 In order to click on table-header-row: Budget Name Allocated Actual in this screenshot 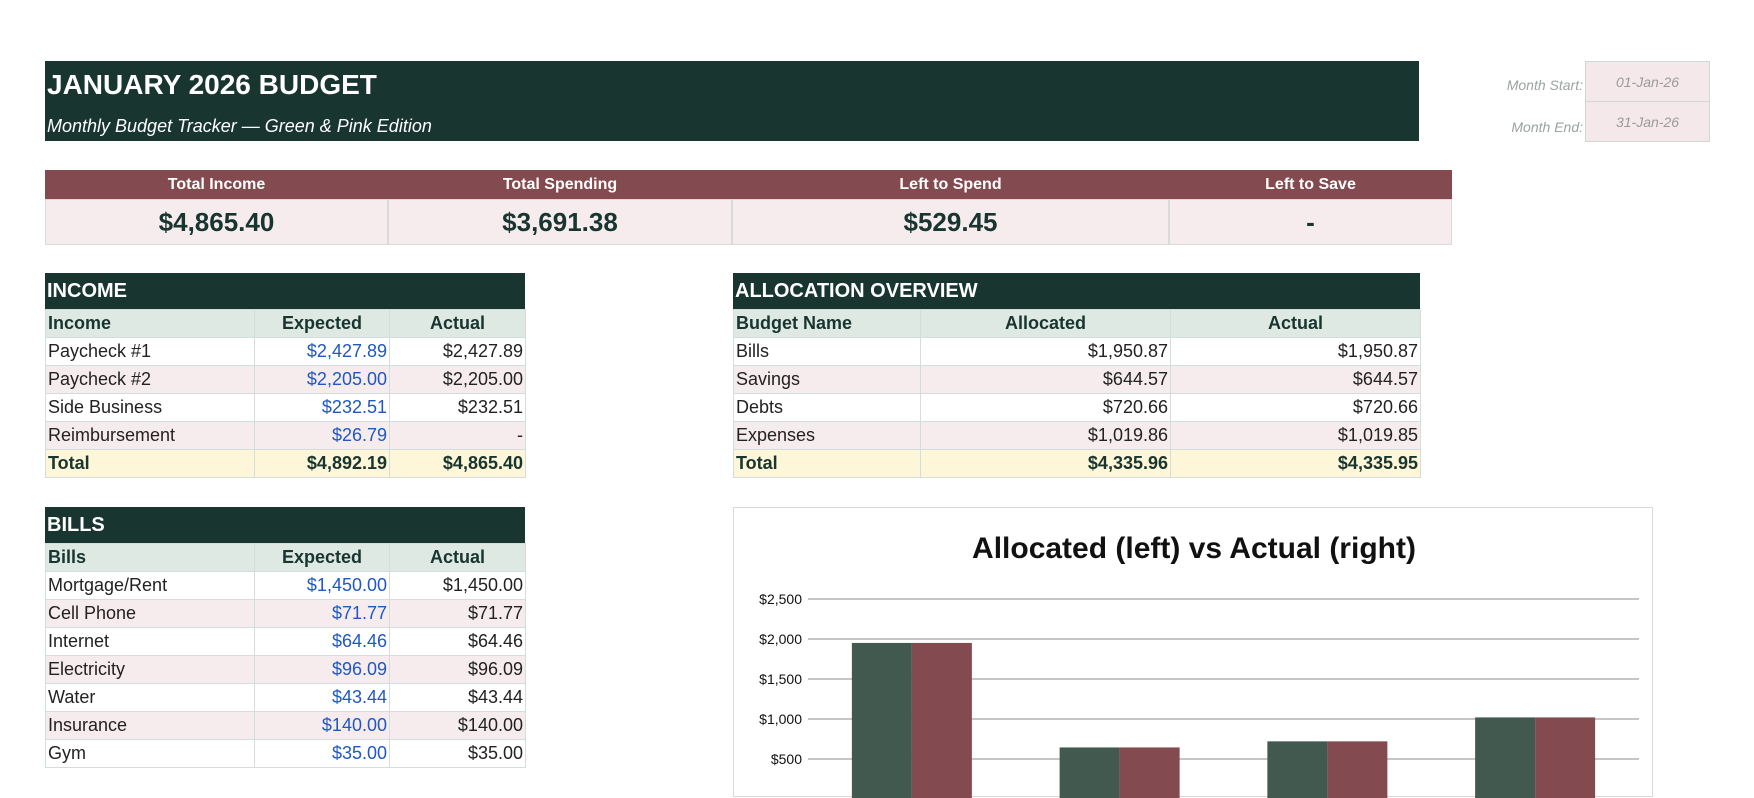, I will do `click(1077, 323)`.